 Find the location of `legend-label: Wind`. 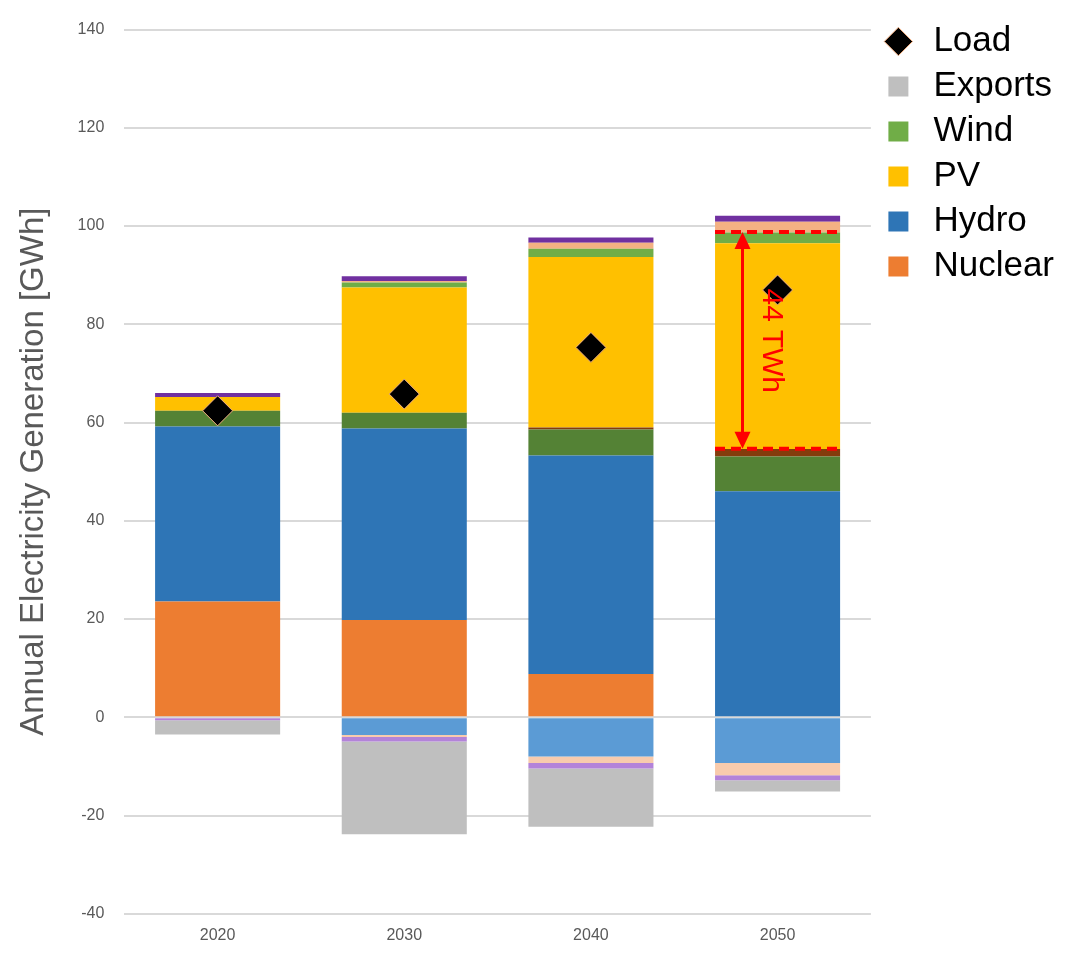

legend-label: Wind is located at coordinates (973, 129).